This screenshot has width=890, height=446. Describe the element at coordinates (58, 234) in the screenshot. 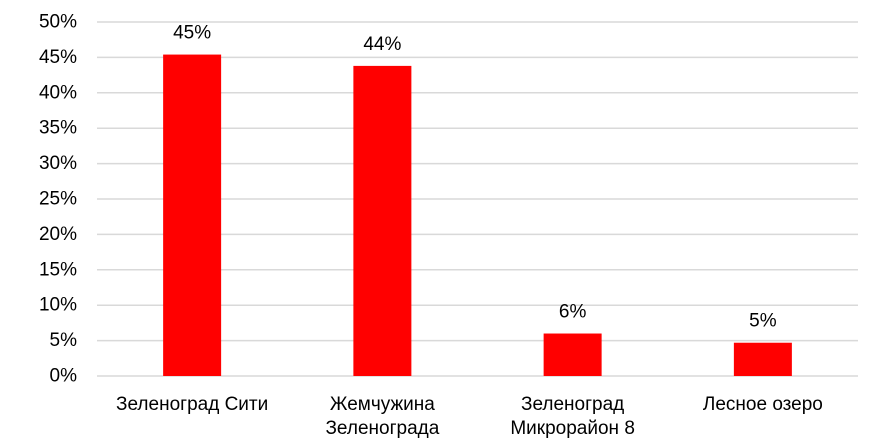

I see `y-tick-label: 20%` at that location.